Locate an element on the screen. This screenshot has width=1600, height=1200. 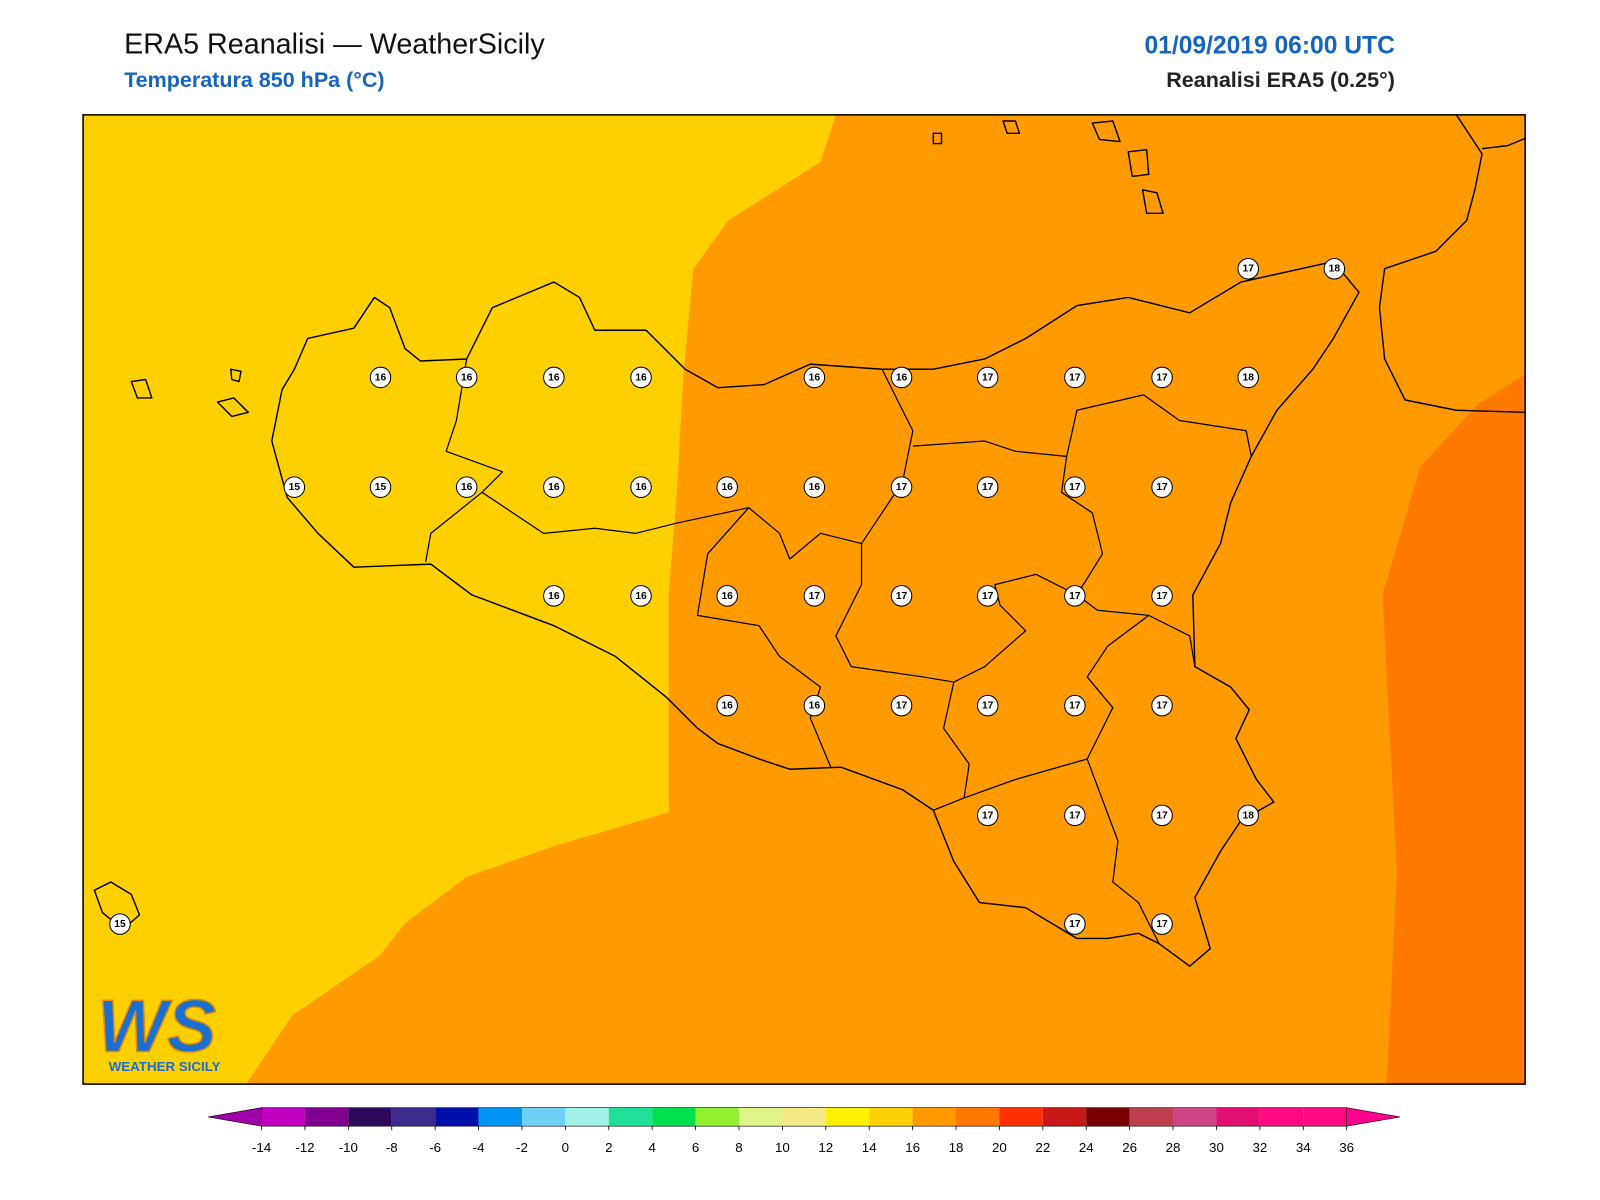
colorbar-tick-label: 32 is located at coordinates (1259, 1147).